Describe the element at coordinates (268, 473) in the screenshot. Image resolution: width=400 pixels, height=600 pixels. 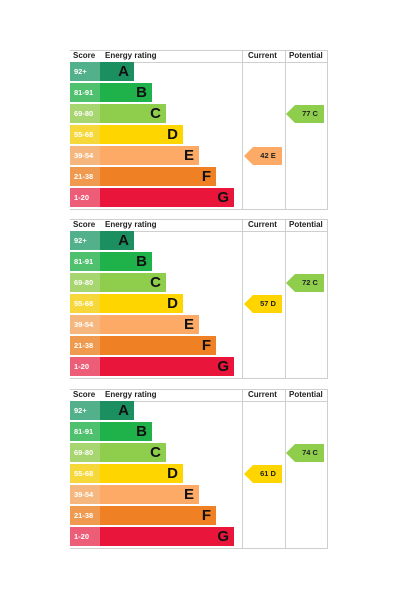
I see `current-rating-label: 61 D` at that location.